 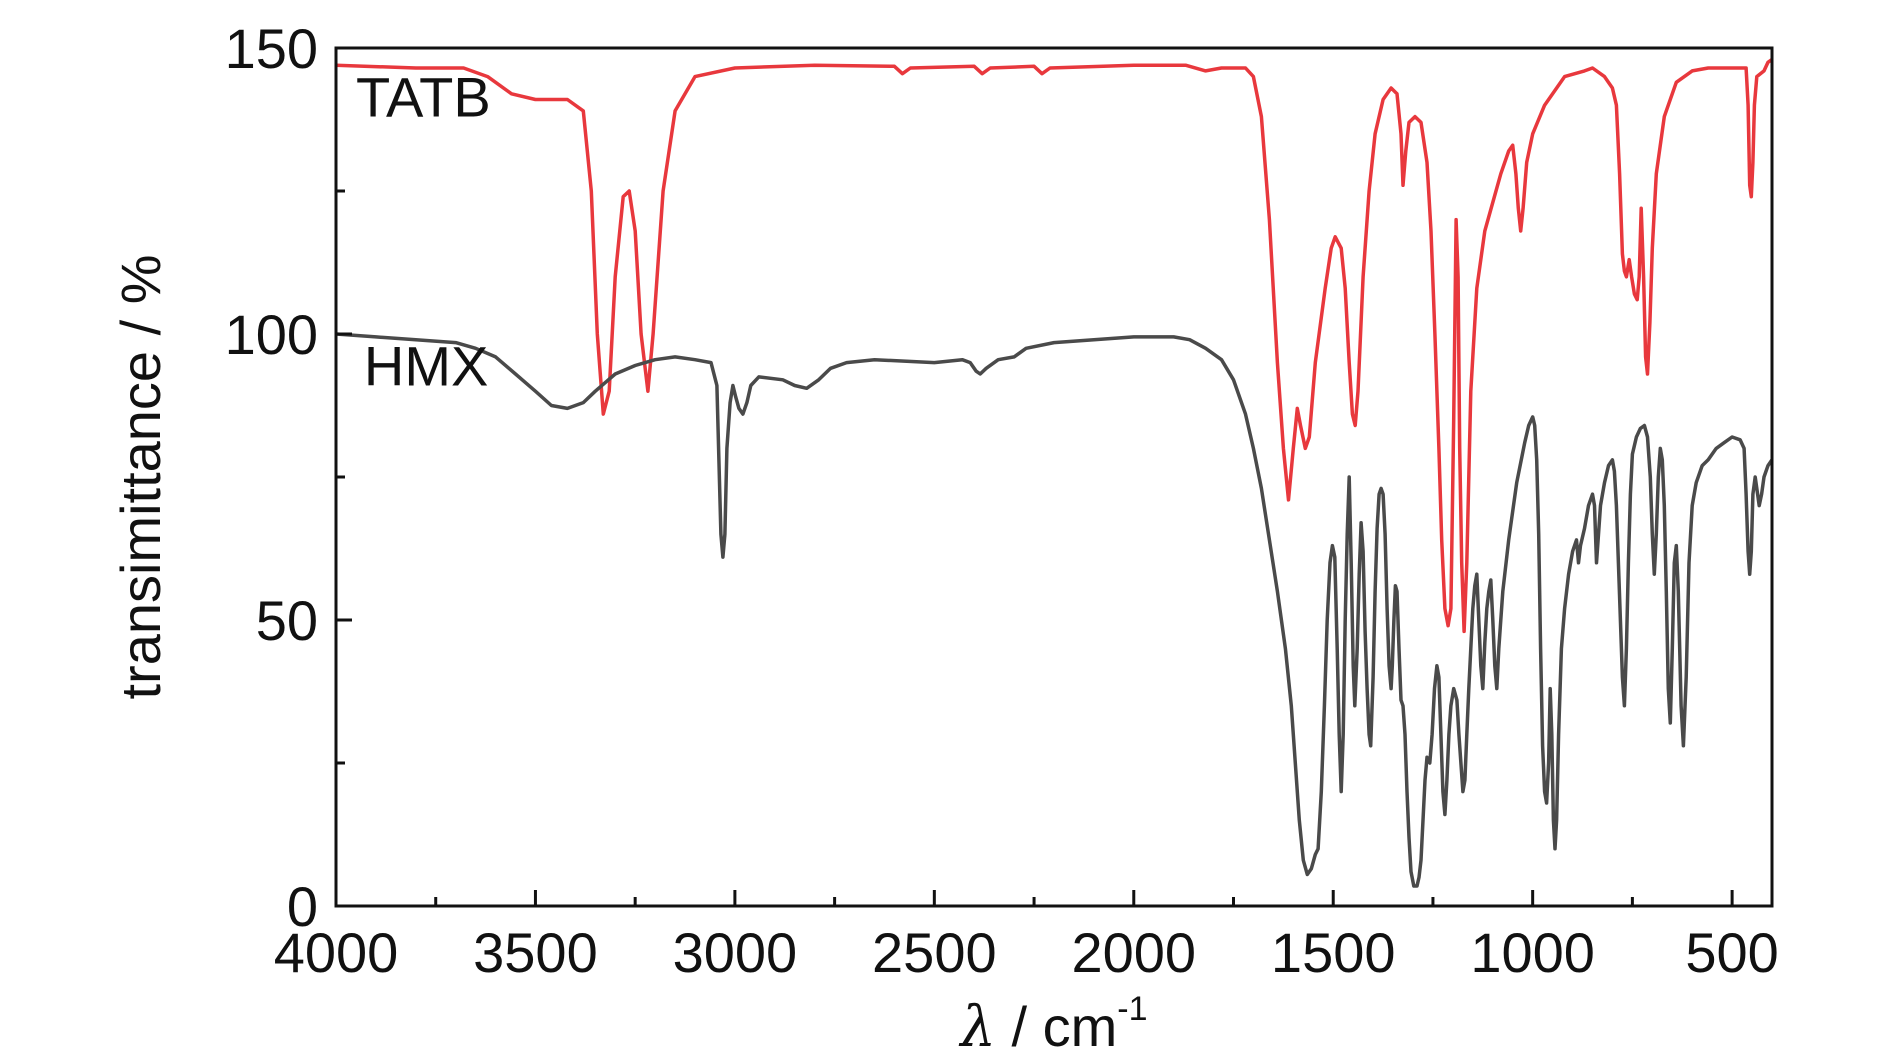 I want to click on x-axis: 4000 3500 3000 2500 2000 1500 1000 500, so click(x=1026, y=937).